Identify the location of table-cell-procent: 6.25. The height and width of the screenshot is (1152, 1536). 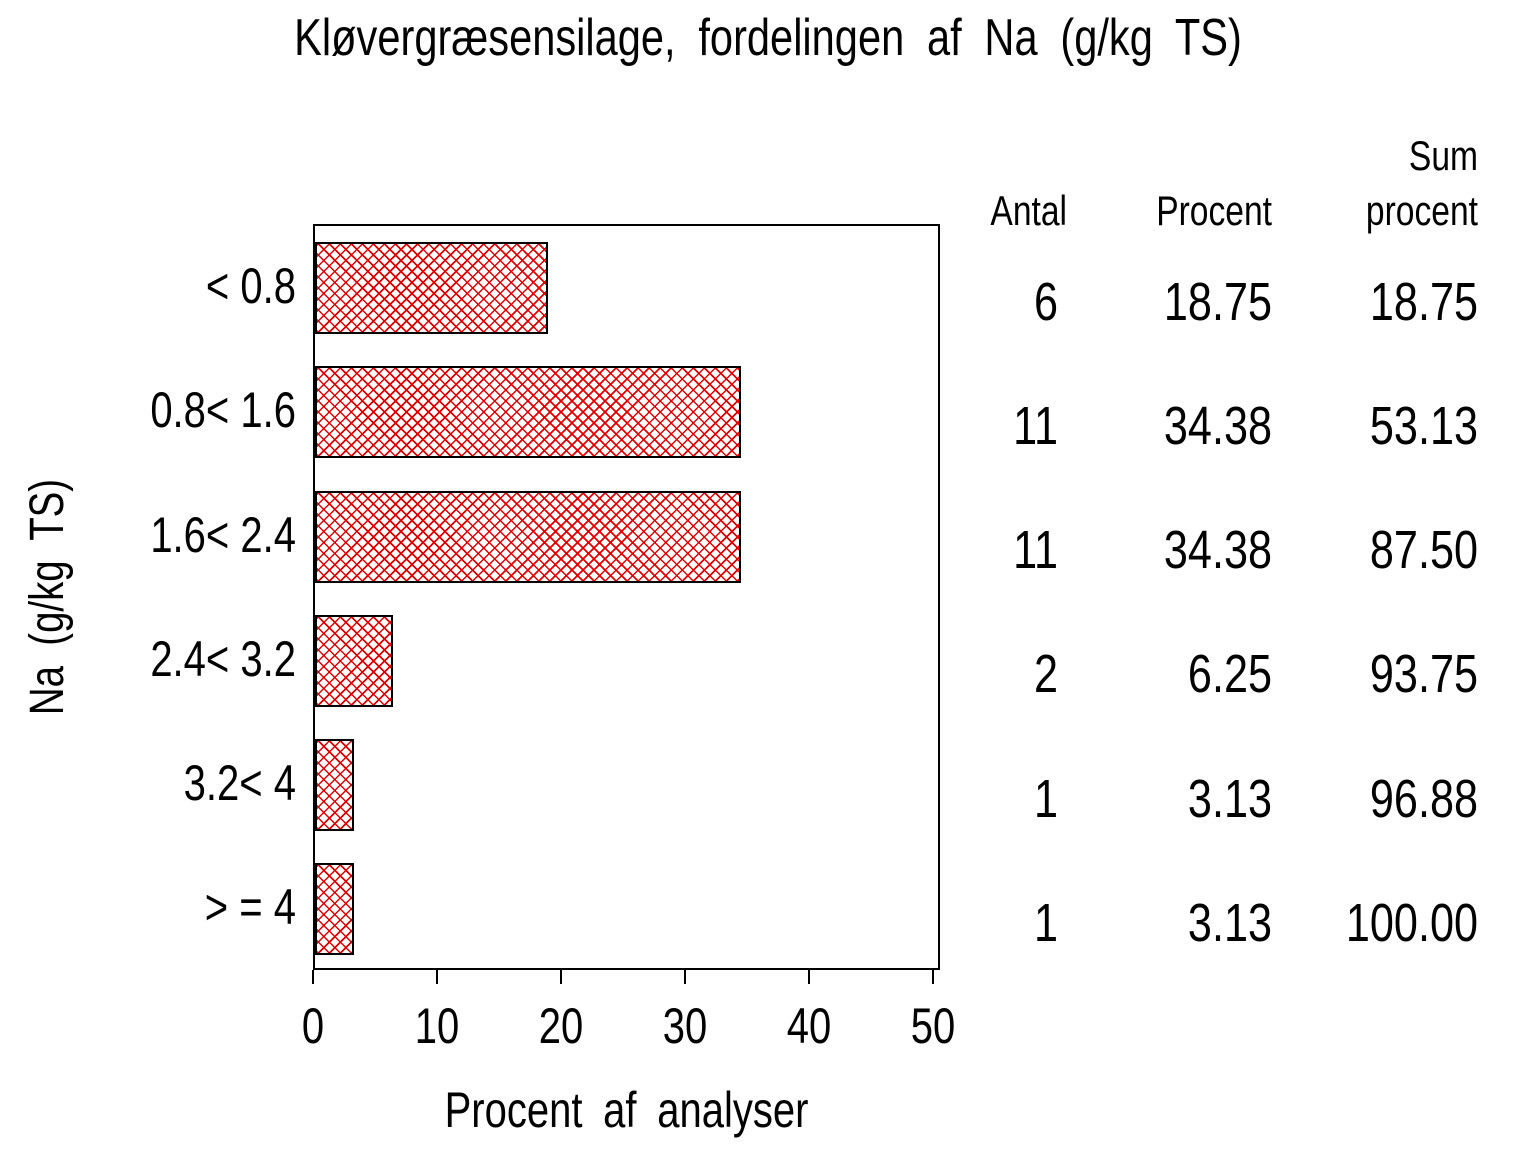
(1229, 674).